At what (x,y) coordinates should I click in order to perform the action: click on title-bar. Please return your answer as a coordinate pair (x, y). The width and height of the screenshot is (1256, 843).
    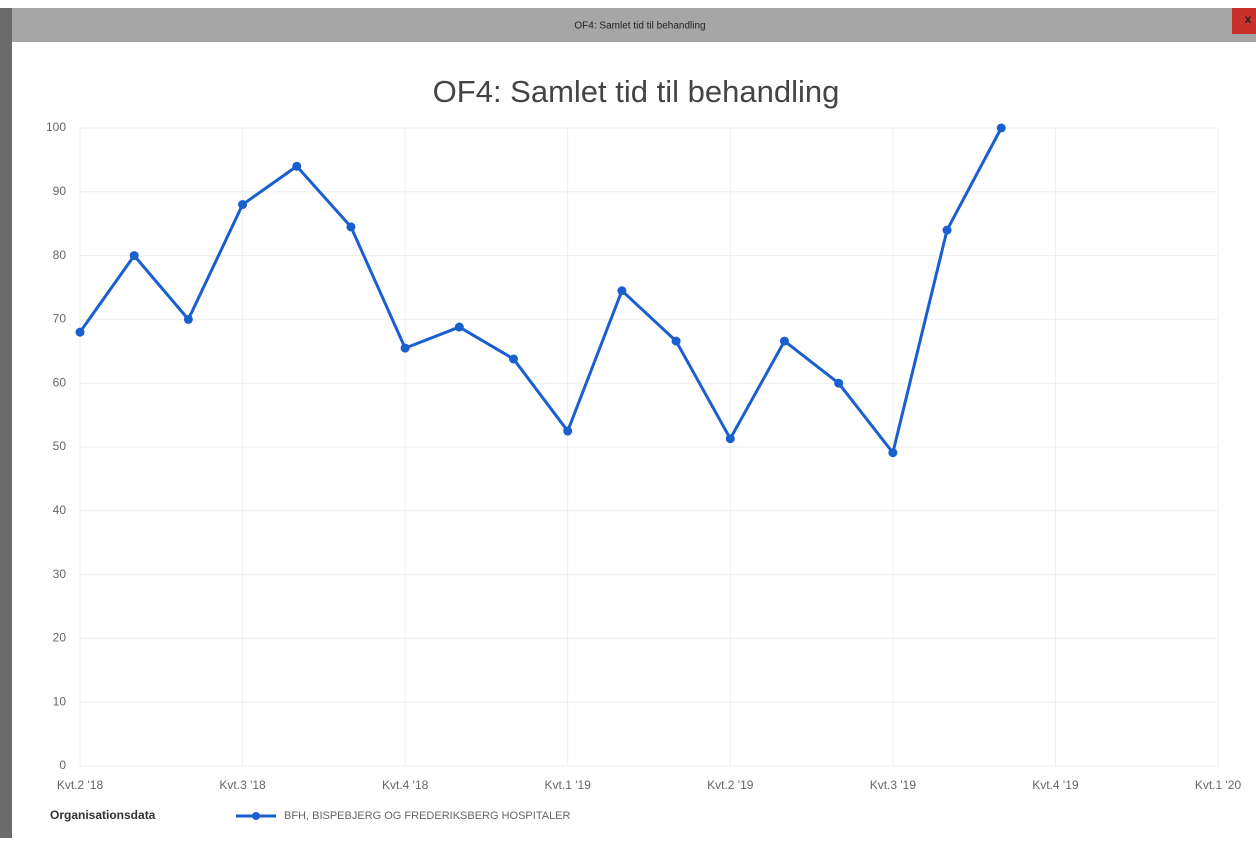
    Looking at the image, I should click on (628, 25).